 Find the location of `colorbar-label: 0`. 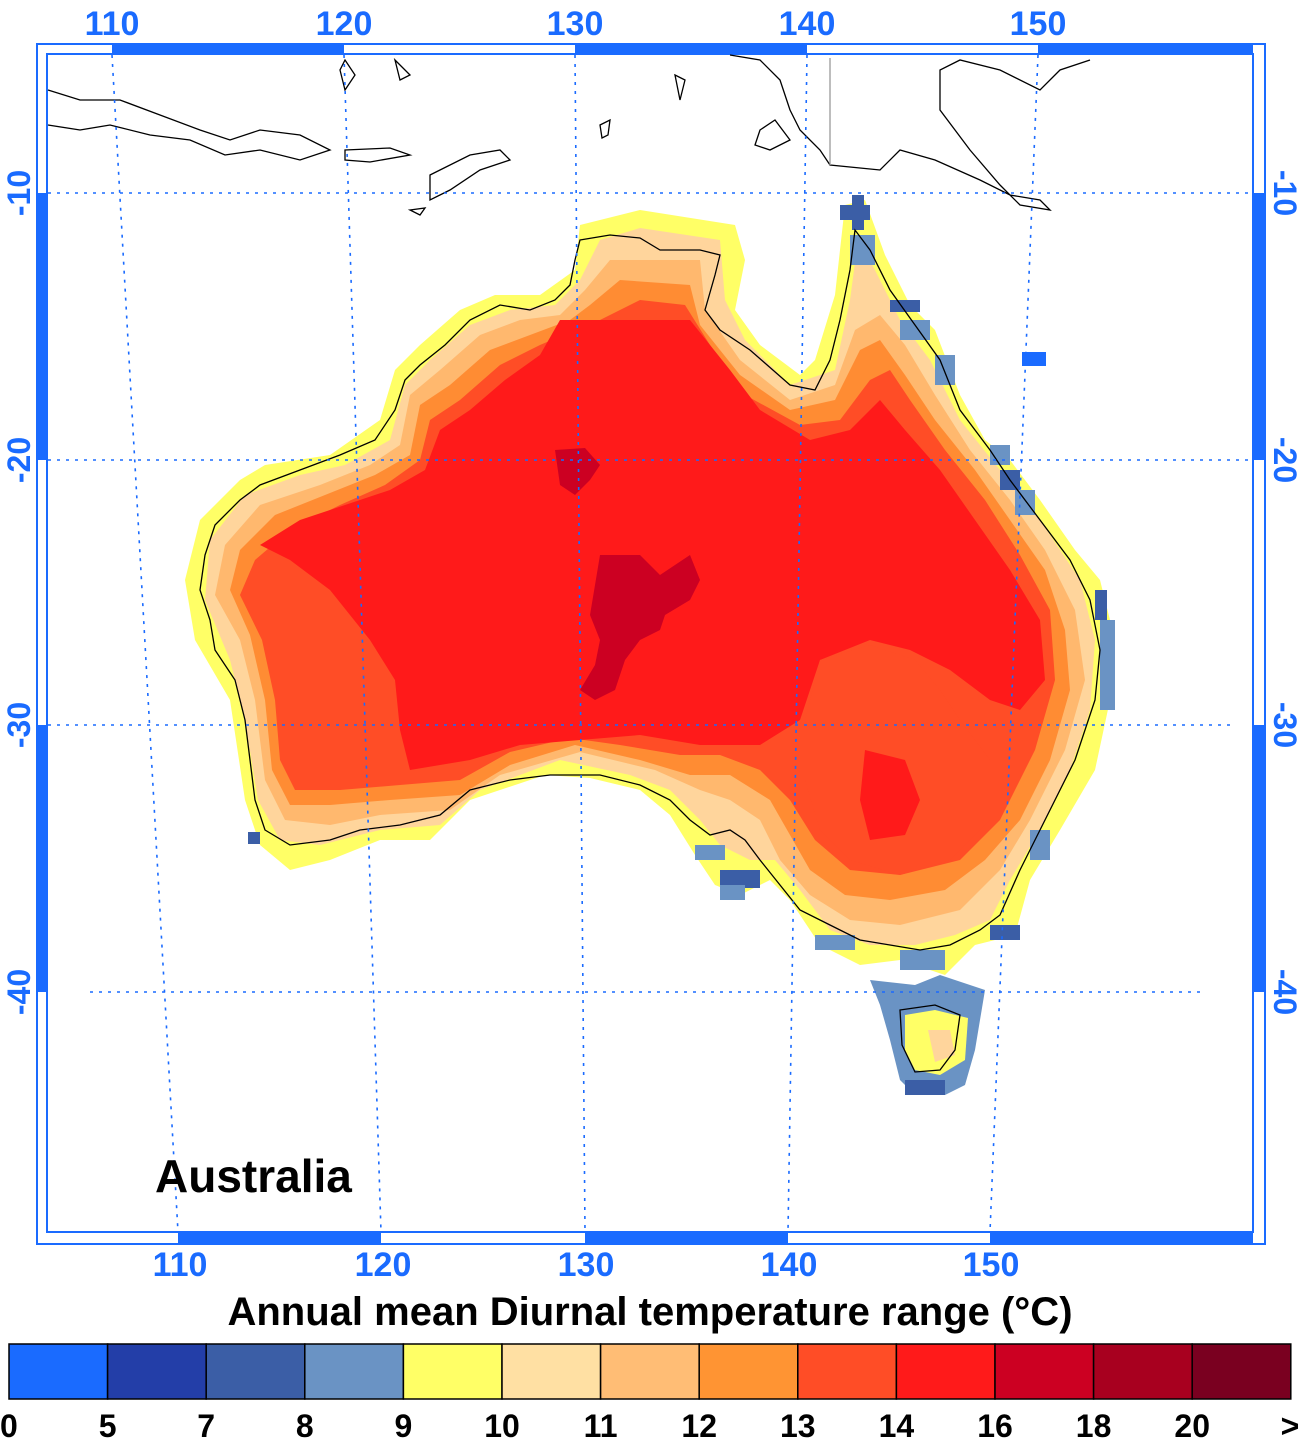

colorbar-label: 0 is located at coordinates (9, 1426).